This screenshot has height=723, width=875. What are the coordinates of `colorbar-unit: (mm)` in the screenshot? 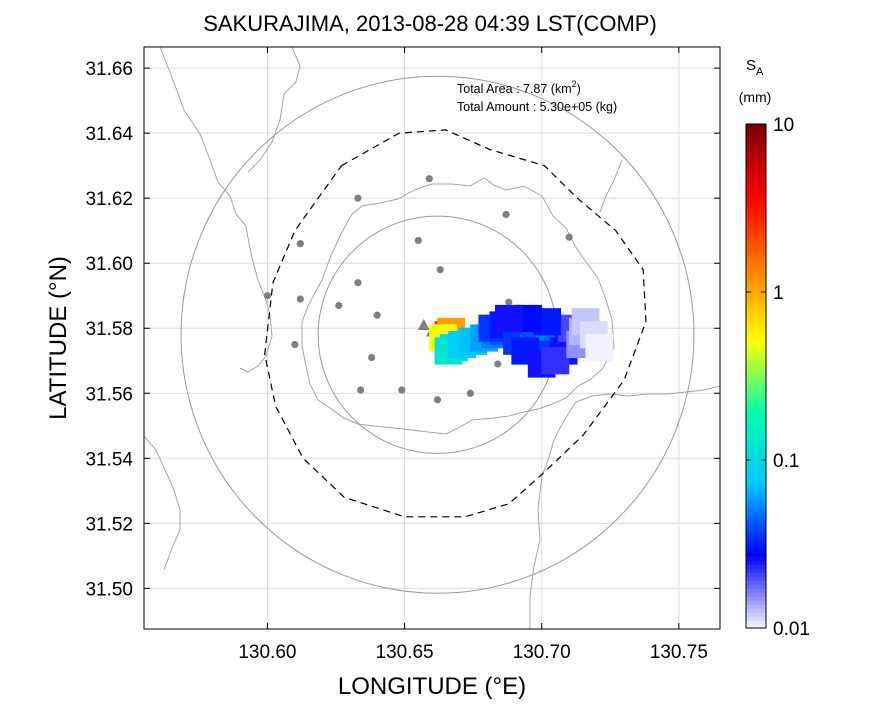 It's located at (755, 97).